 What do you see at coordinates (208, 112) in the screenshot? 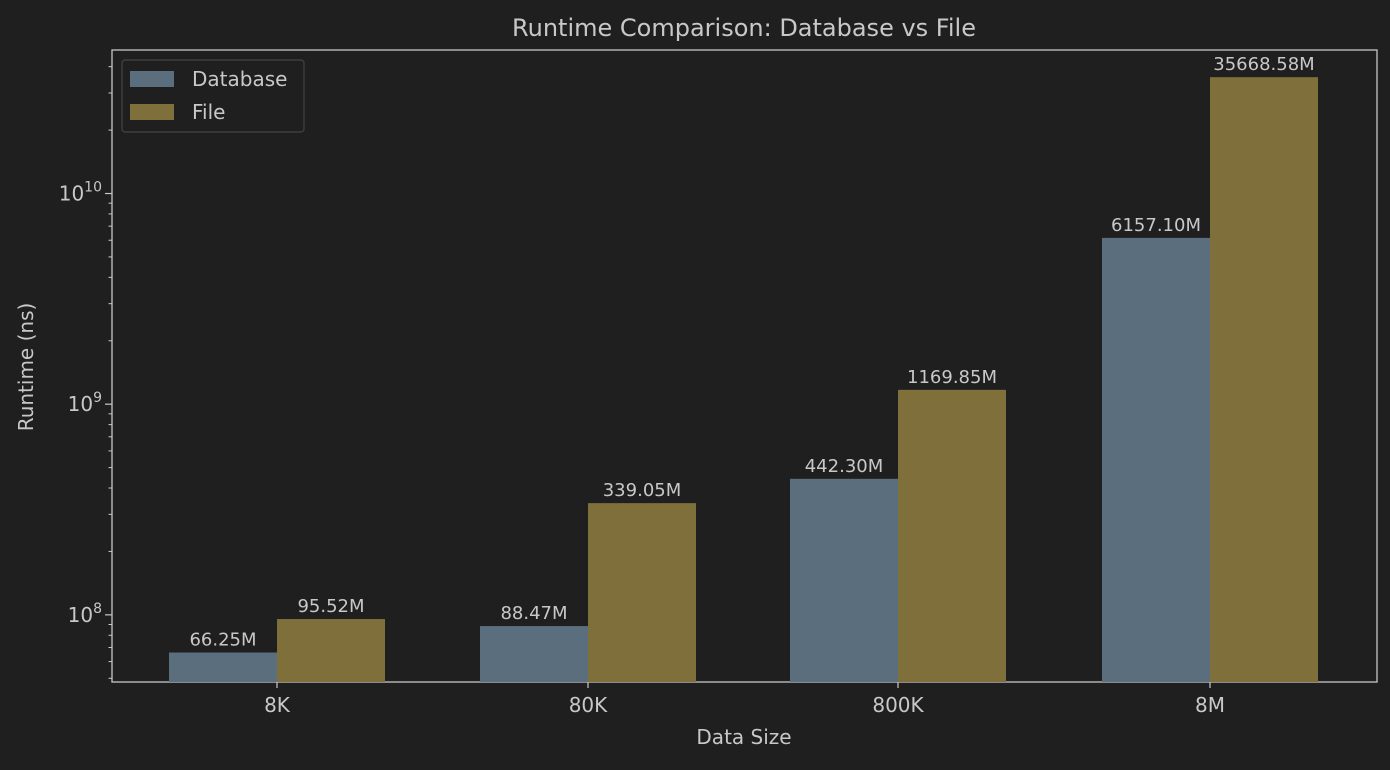
I see `legend-label-file: File` at bounding box center [208, 112].